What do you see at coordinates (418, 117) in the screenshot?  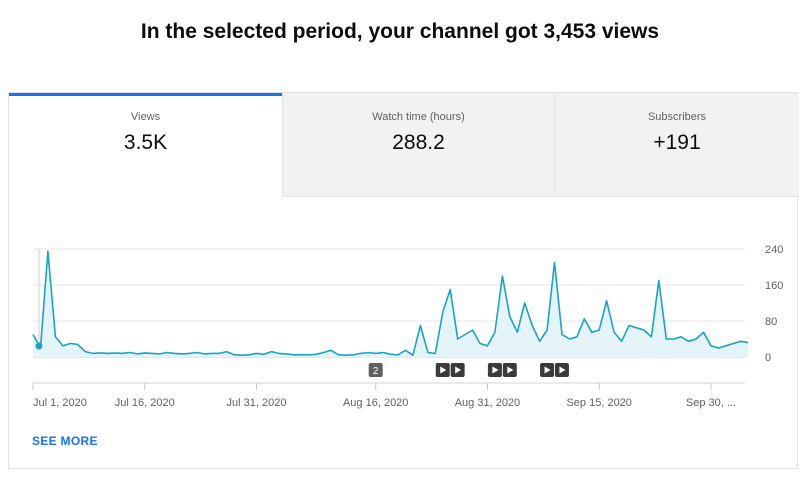 I see `tab-watch-time-label: Watch time (hours)` at bounding box center [418, 117].